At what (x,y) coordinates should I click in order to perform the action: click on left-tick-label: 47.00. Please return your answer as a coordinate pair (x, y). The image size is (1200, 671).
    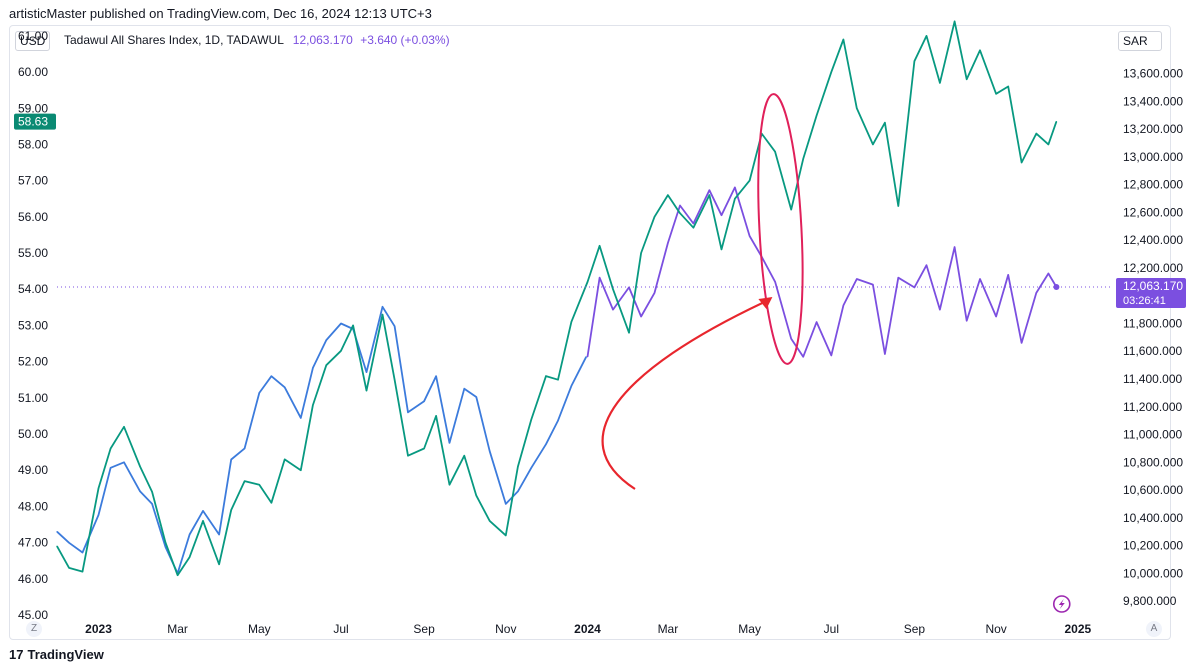
    Looking at the image, I should click on (33, 543).